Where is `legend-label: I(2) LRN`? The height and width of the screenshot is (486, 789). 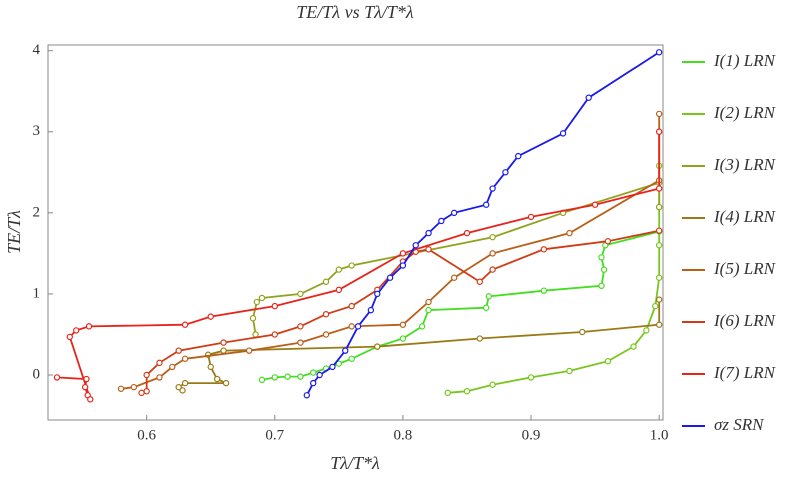 legend-label: I(2) LRN is located at coordinates (745, 112).